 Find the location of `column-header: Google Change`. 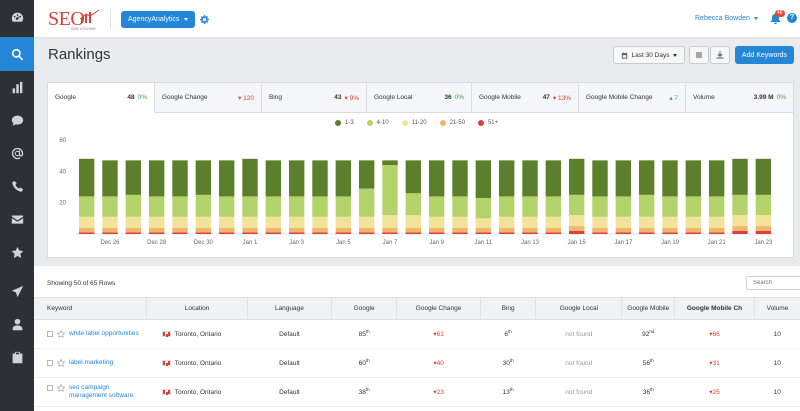

column-header: Google Change is located at coordinates (438, 308).